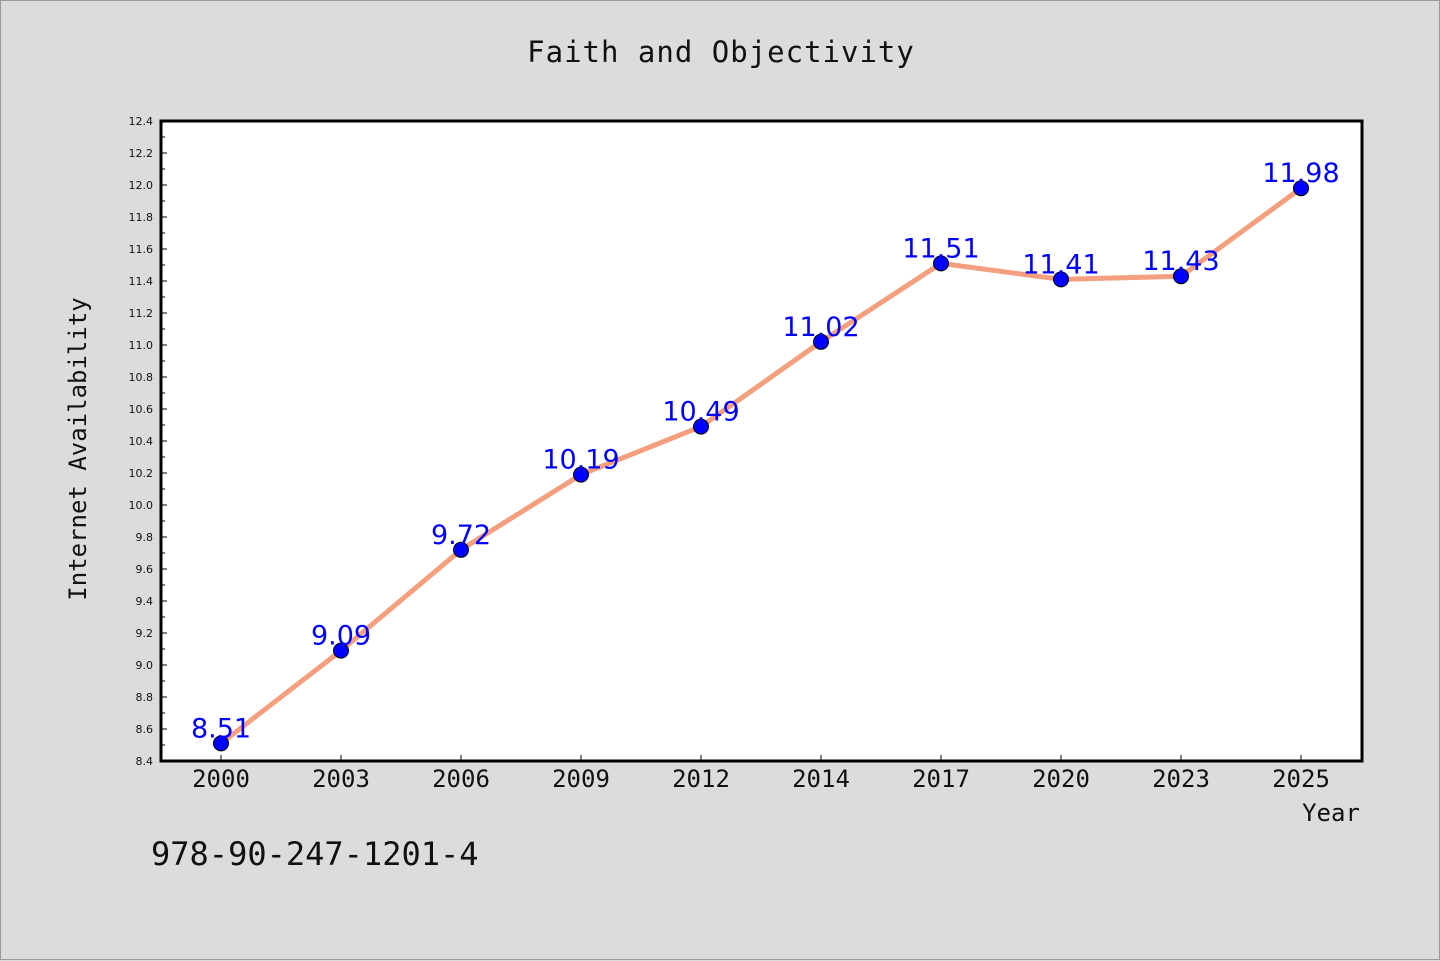 The width and height of the screenshot is (1440, 961). What do you see at coordinates (761, 774) in the screenshot?
I see `x-axis: 2000 2003 2006 2009 2012 2014 2017 2020 2023 2025` at bounding box center [761, 774].